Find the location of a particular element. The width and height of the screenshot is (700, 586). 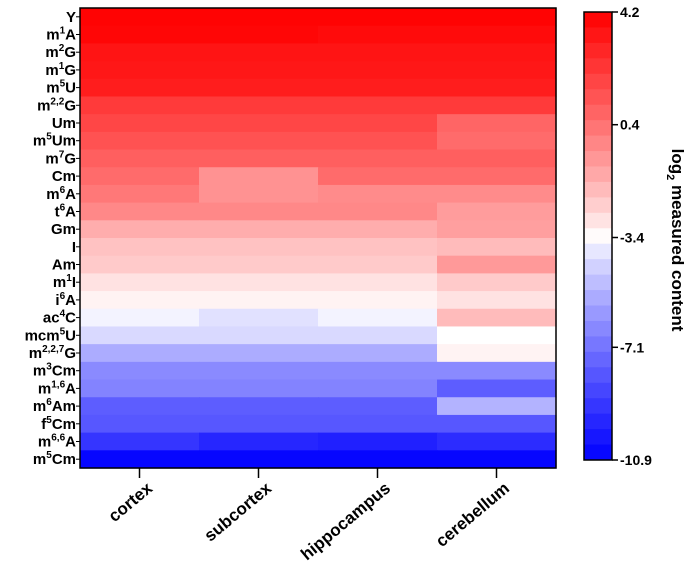

row-label: m1A is located at coordinates (61, 35).